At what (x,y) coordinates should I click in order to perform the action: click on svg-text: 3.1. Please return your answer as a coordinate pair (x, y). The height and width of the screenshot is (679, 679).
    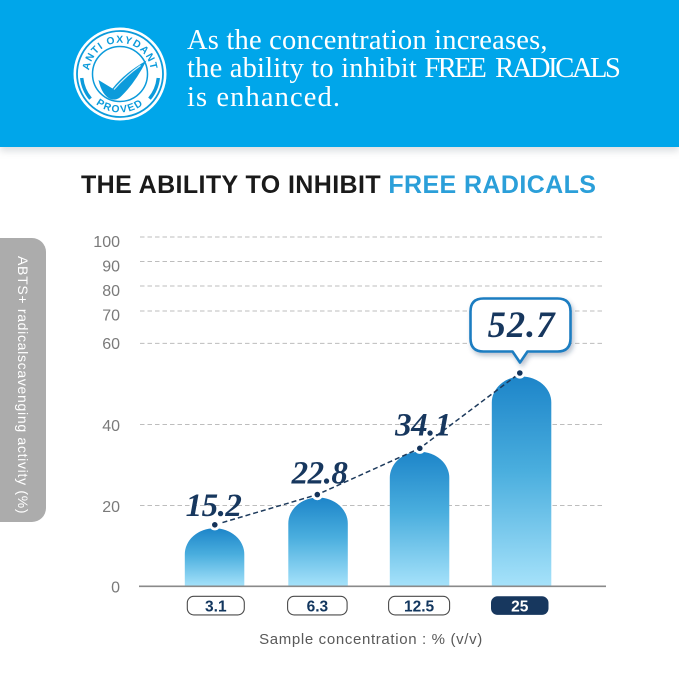
    Looking at the image, I should click on (216, 606).